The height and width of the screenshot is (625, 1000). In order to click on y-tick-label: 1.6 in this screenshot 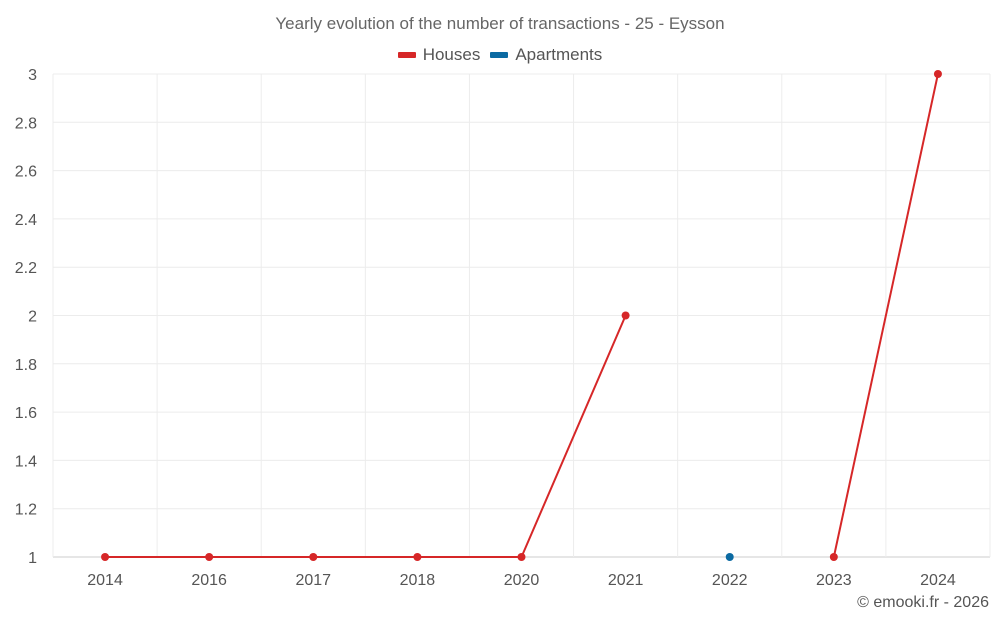, I will do `click(26, 413)`.